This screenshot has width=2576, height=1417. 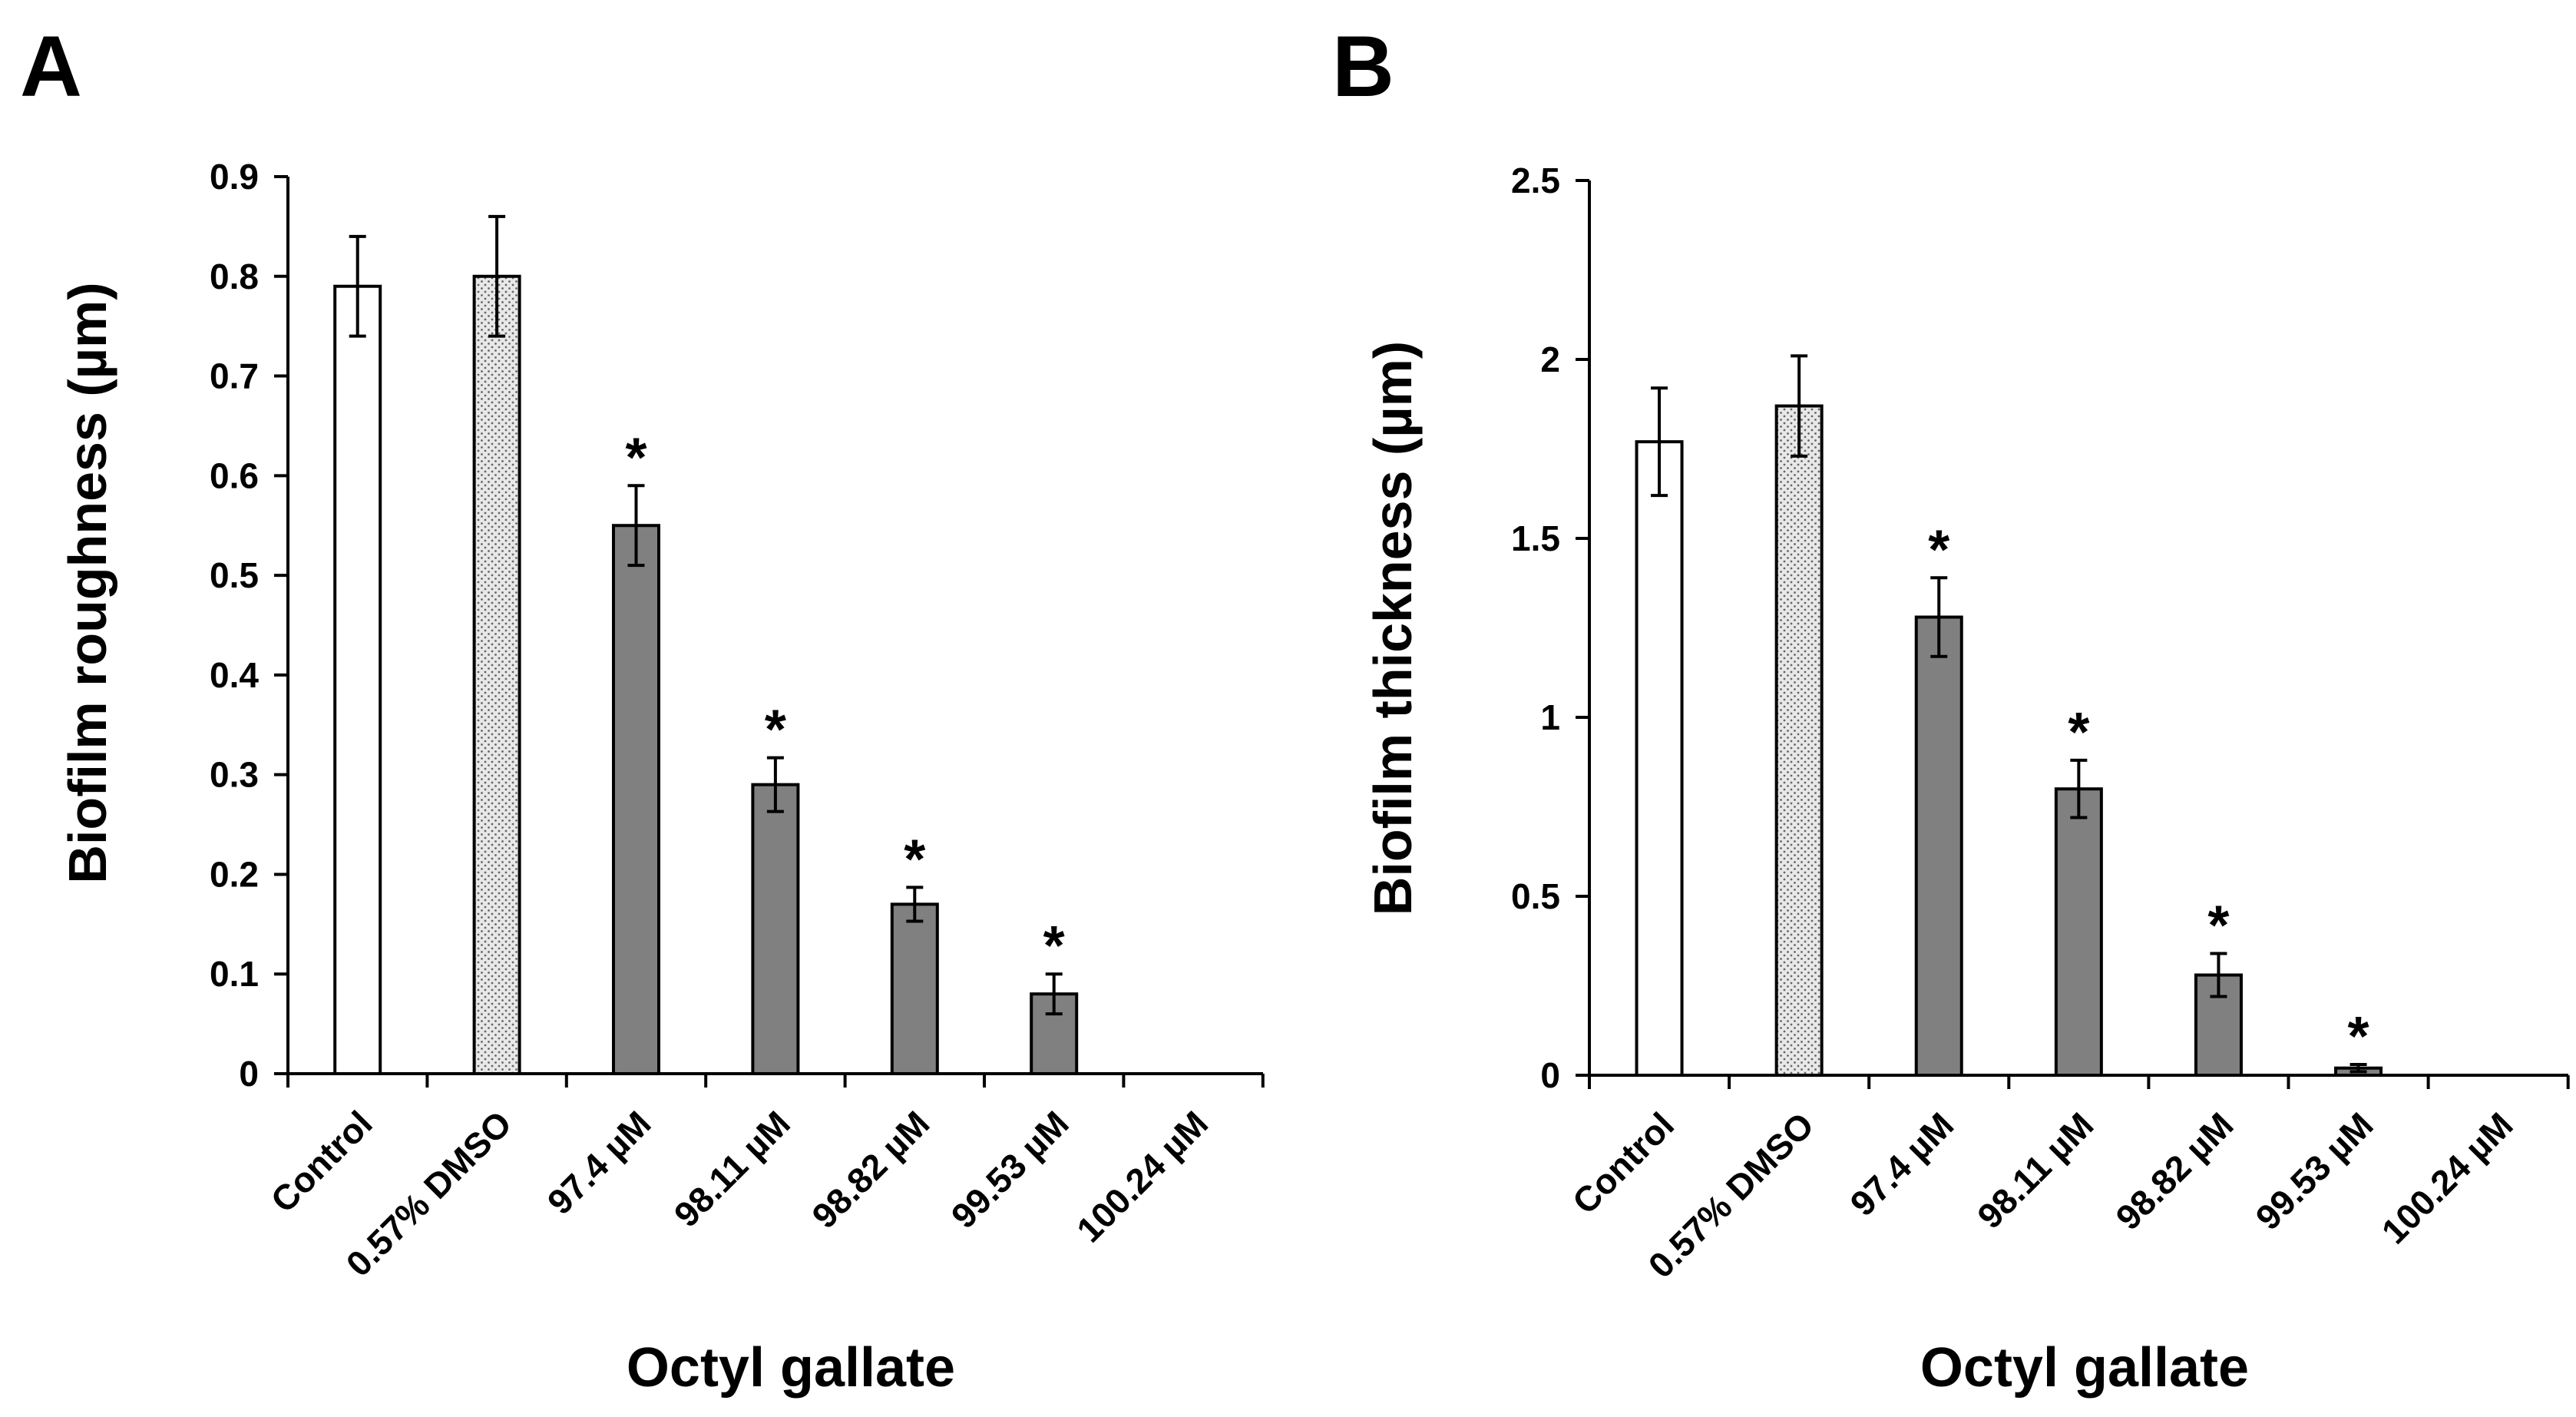 I want to click on x-tick-label-b-4: 98.11 µM, so click(x=2035, y=1170).